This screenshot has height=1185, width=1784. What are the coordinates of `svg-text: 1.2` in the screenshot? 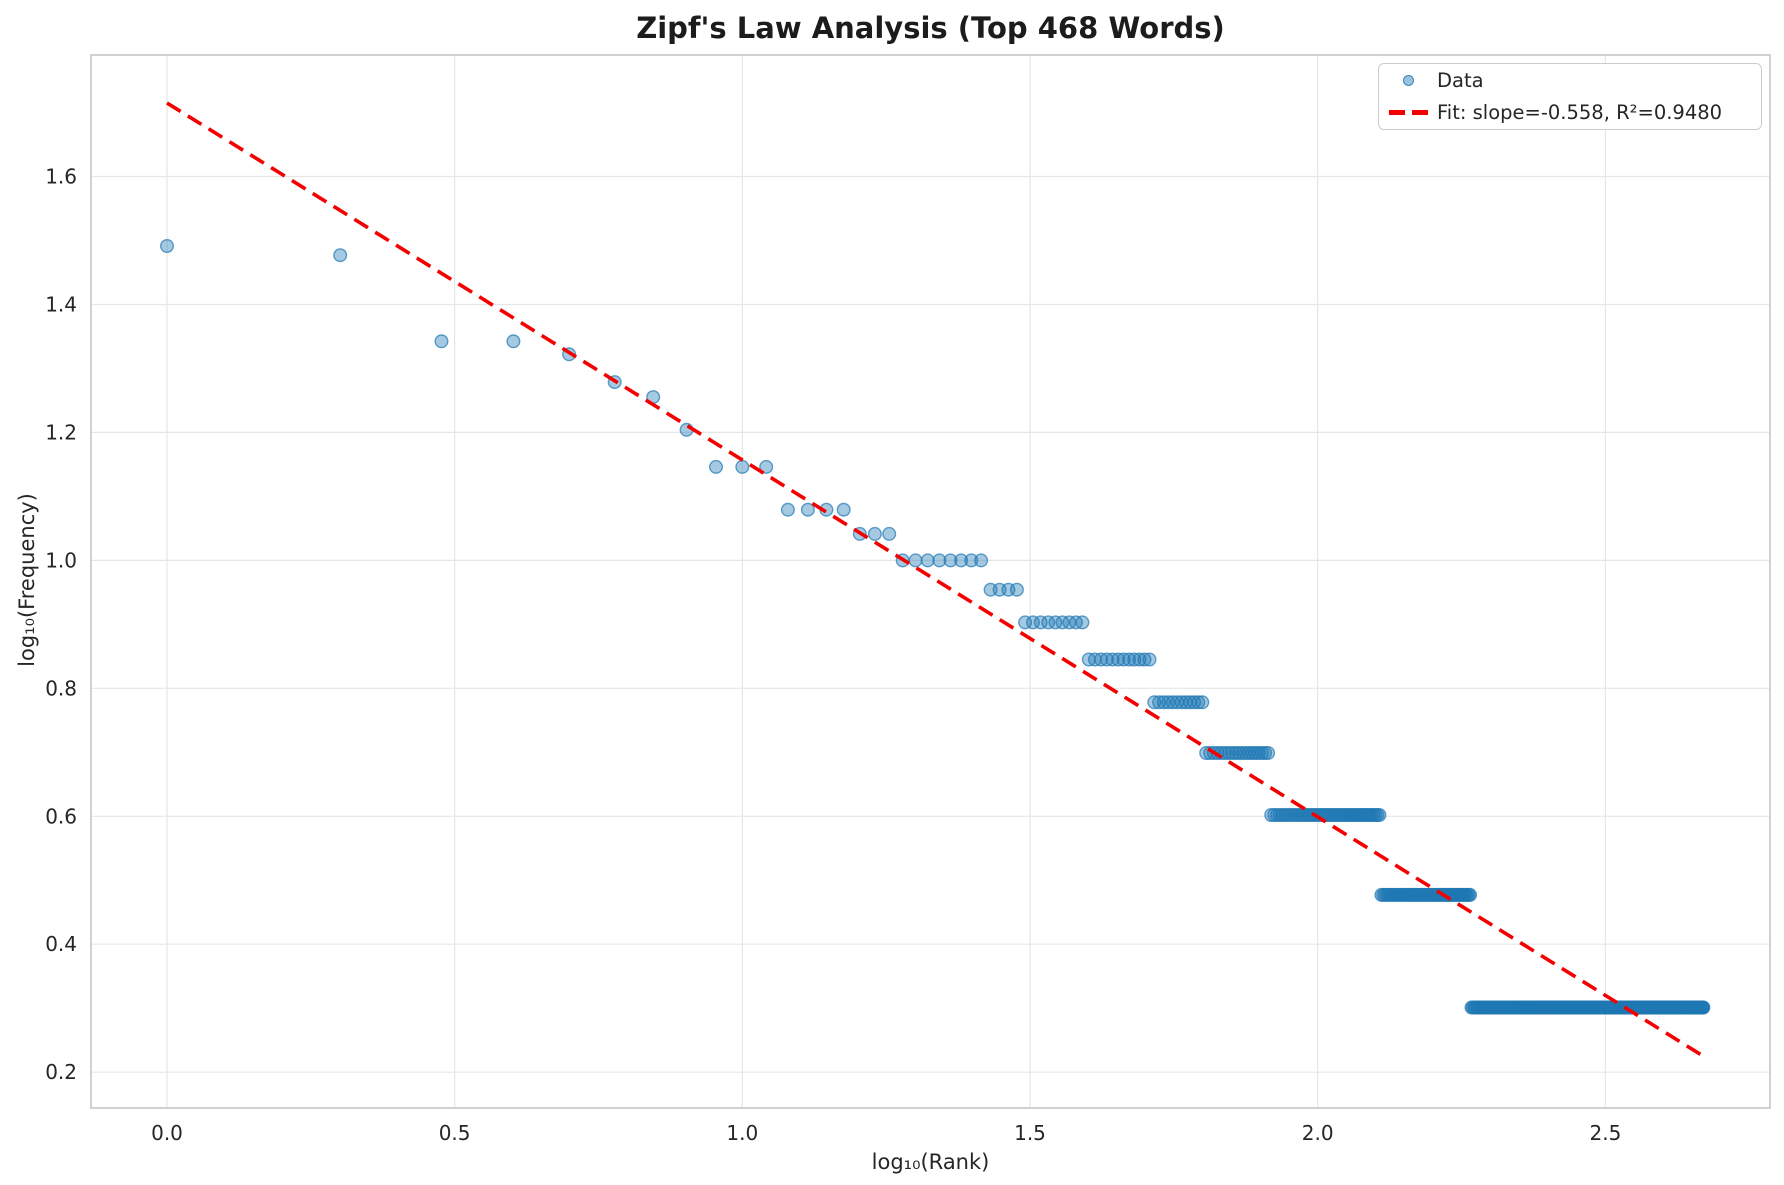 It's located at (61, 432).